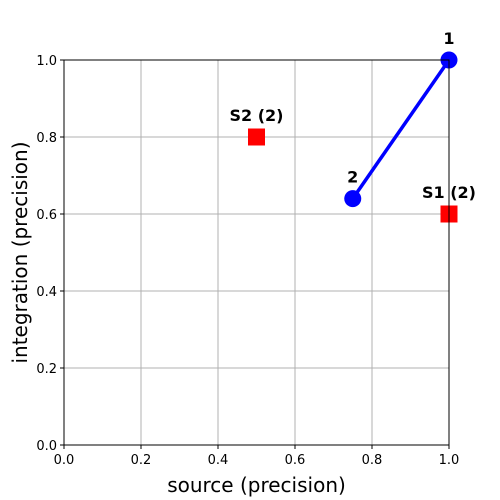  What do you see at coordinates (46, 446) in the screenshot?
I see `y-tick-label: 0.0` at bounding box center [46, 446].